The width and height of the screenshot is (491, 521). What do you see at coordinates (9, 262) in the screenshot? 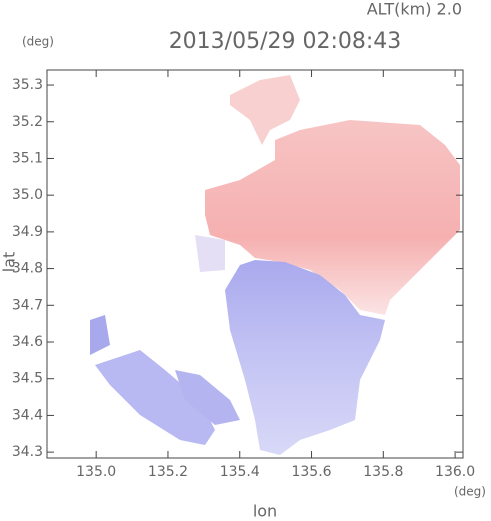
I see `y-axis-label: lat` at bounding box center [9, 262].